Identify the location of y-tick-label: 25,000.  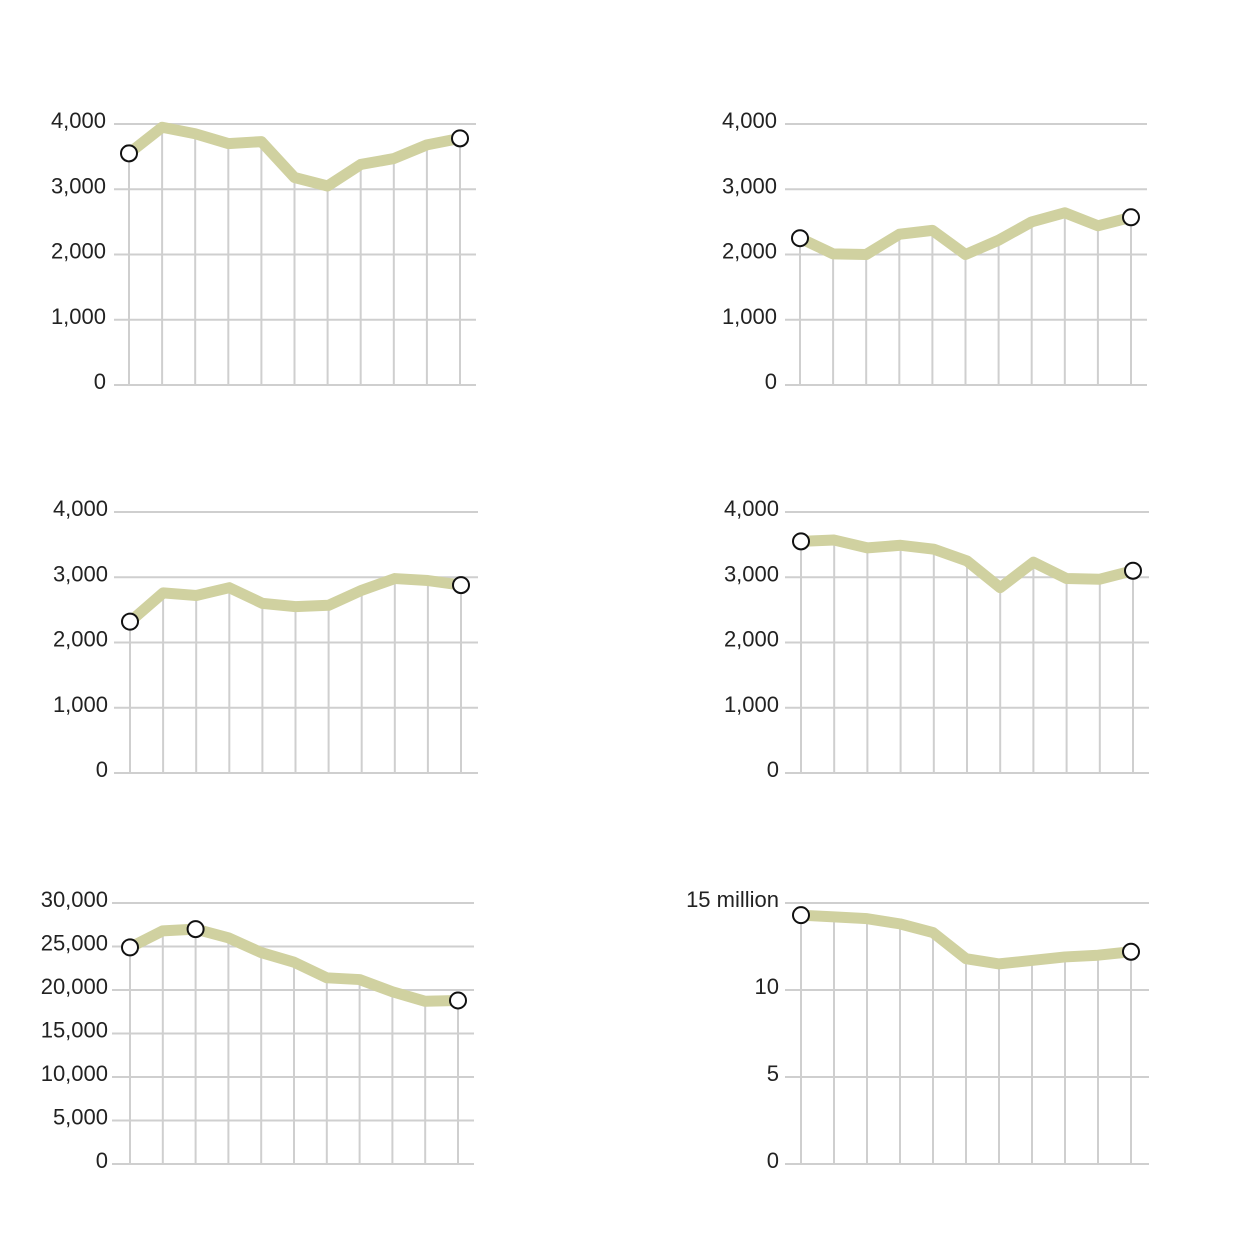
(74, 943).